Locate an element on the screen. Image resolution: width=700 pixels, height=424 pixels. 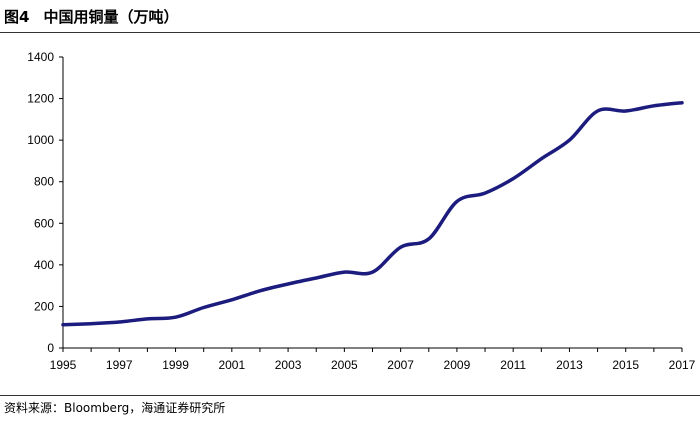
y-tick-label: 600 is located at coordinates (44, 223).